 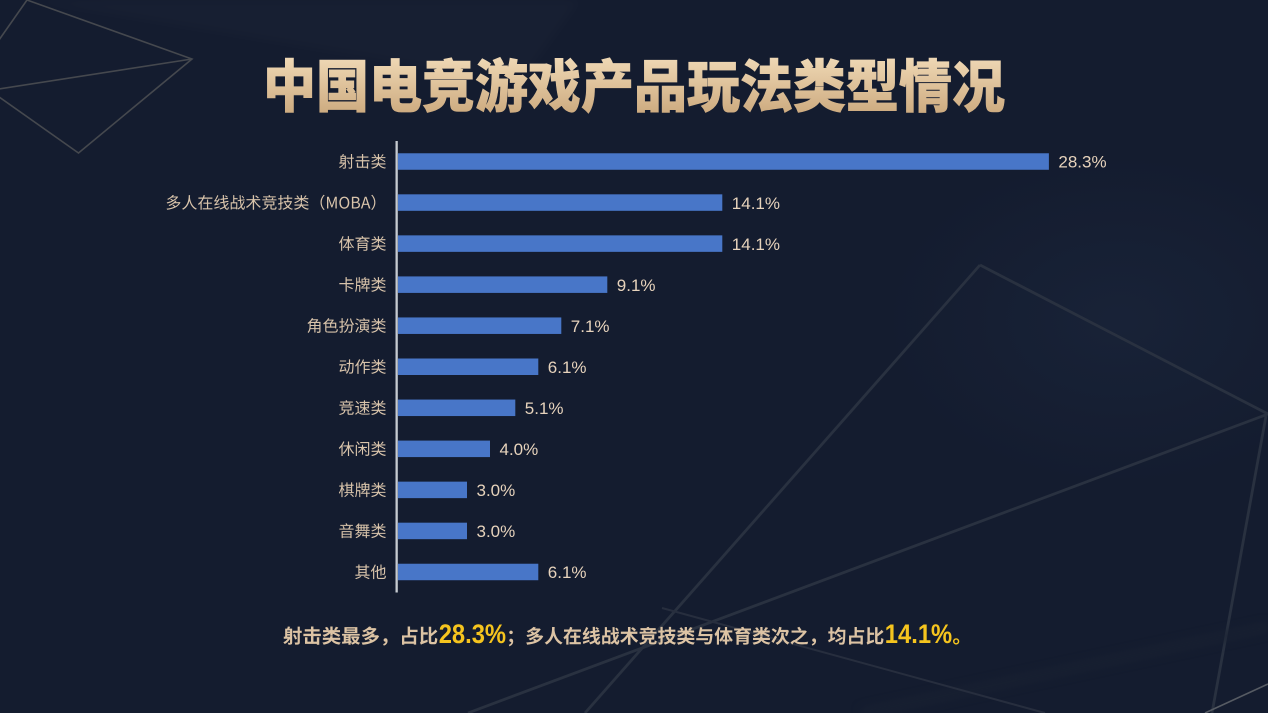 What do you see at coordinates (544, 408) in the screenshot?
I see `svg-text: 5.1%` at bounding box center [544, 408].